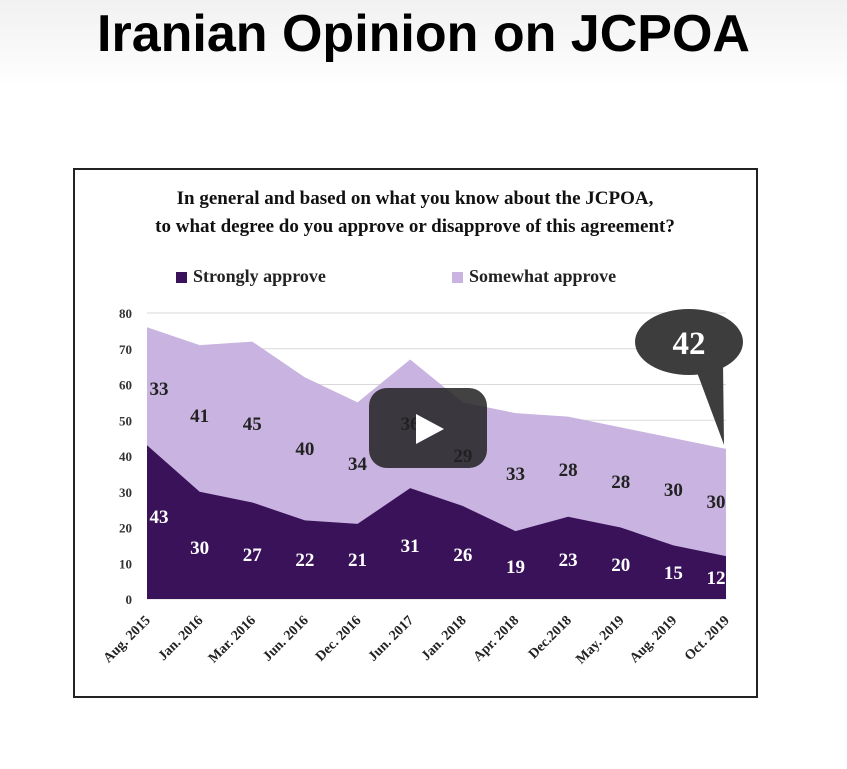 This screenshot has height=769, width=847. Describe the element at coordinates (653, 639) in the screenshot. I see `x-tick-label: Aug. 2019` at that location.